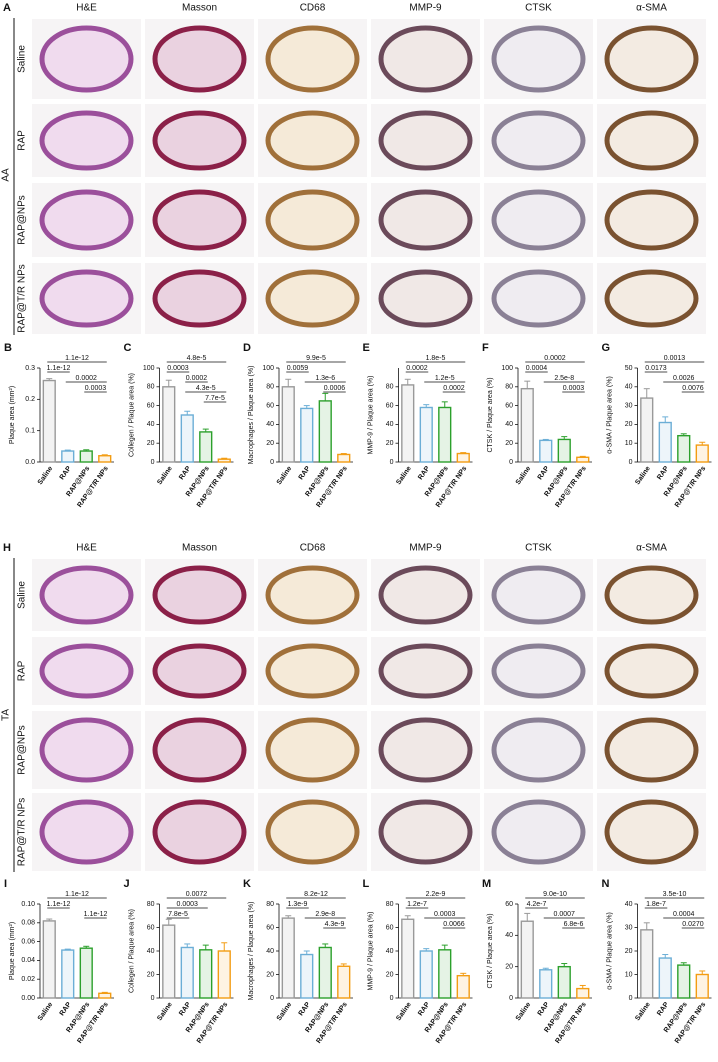  Describe the element at coordinates (5, 884) in the screenshot. I see `chart-letter: I` at that location.